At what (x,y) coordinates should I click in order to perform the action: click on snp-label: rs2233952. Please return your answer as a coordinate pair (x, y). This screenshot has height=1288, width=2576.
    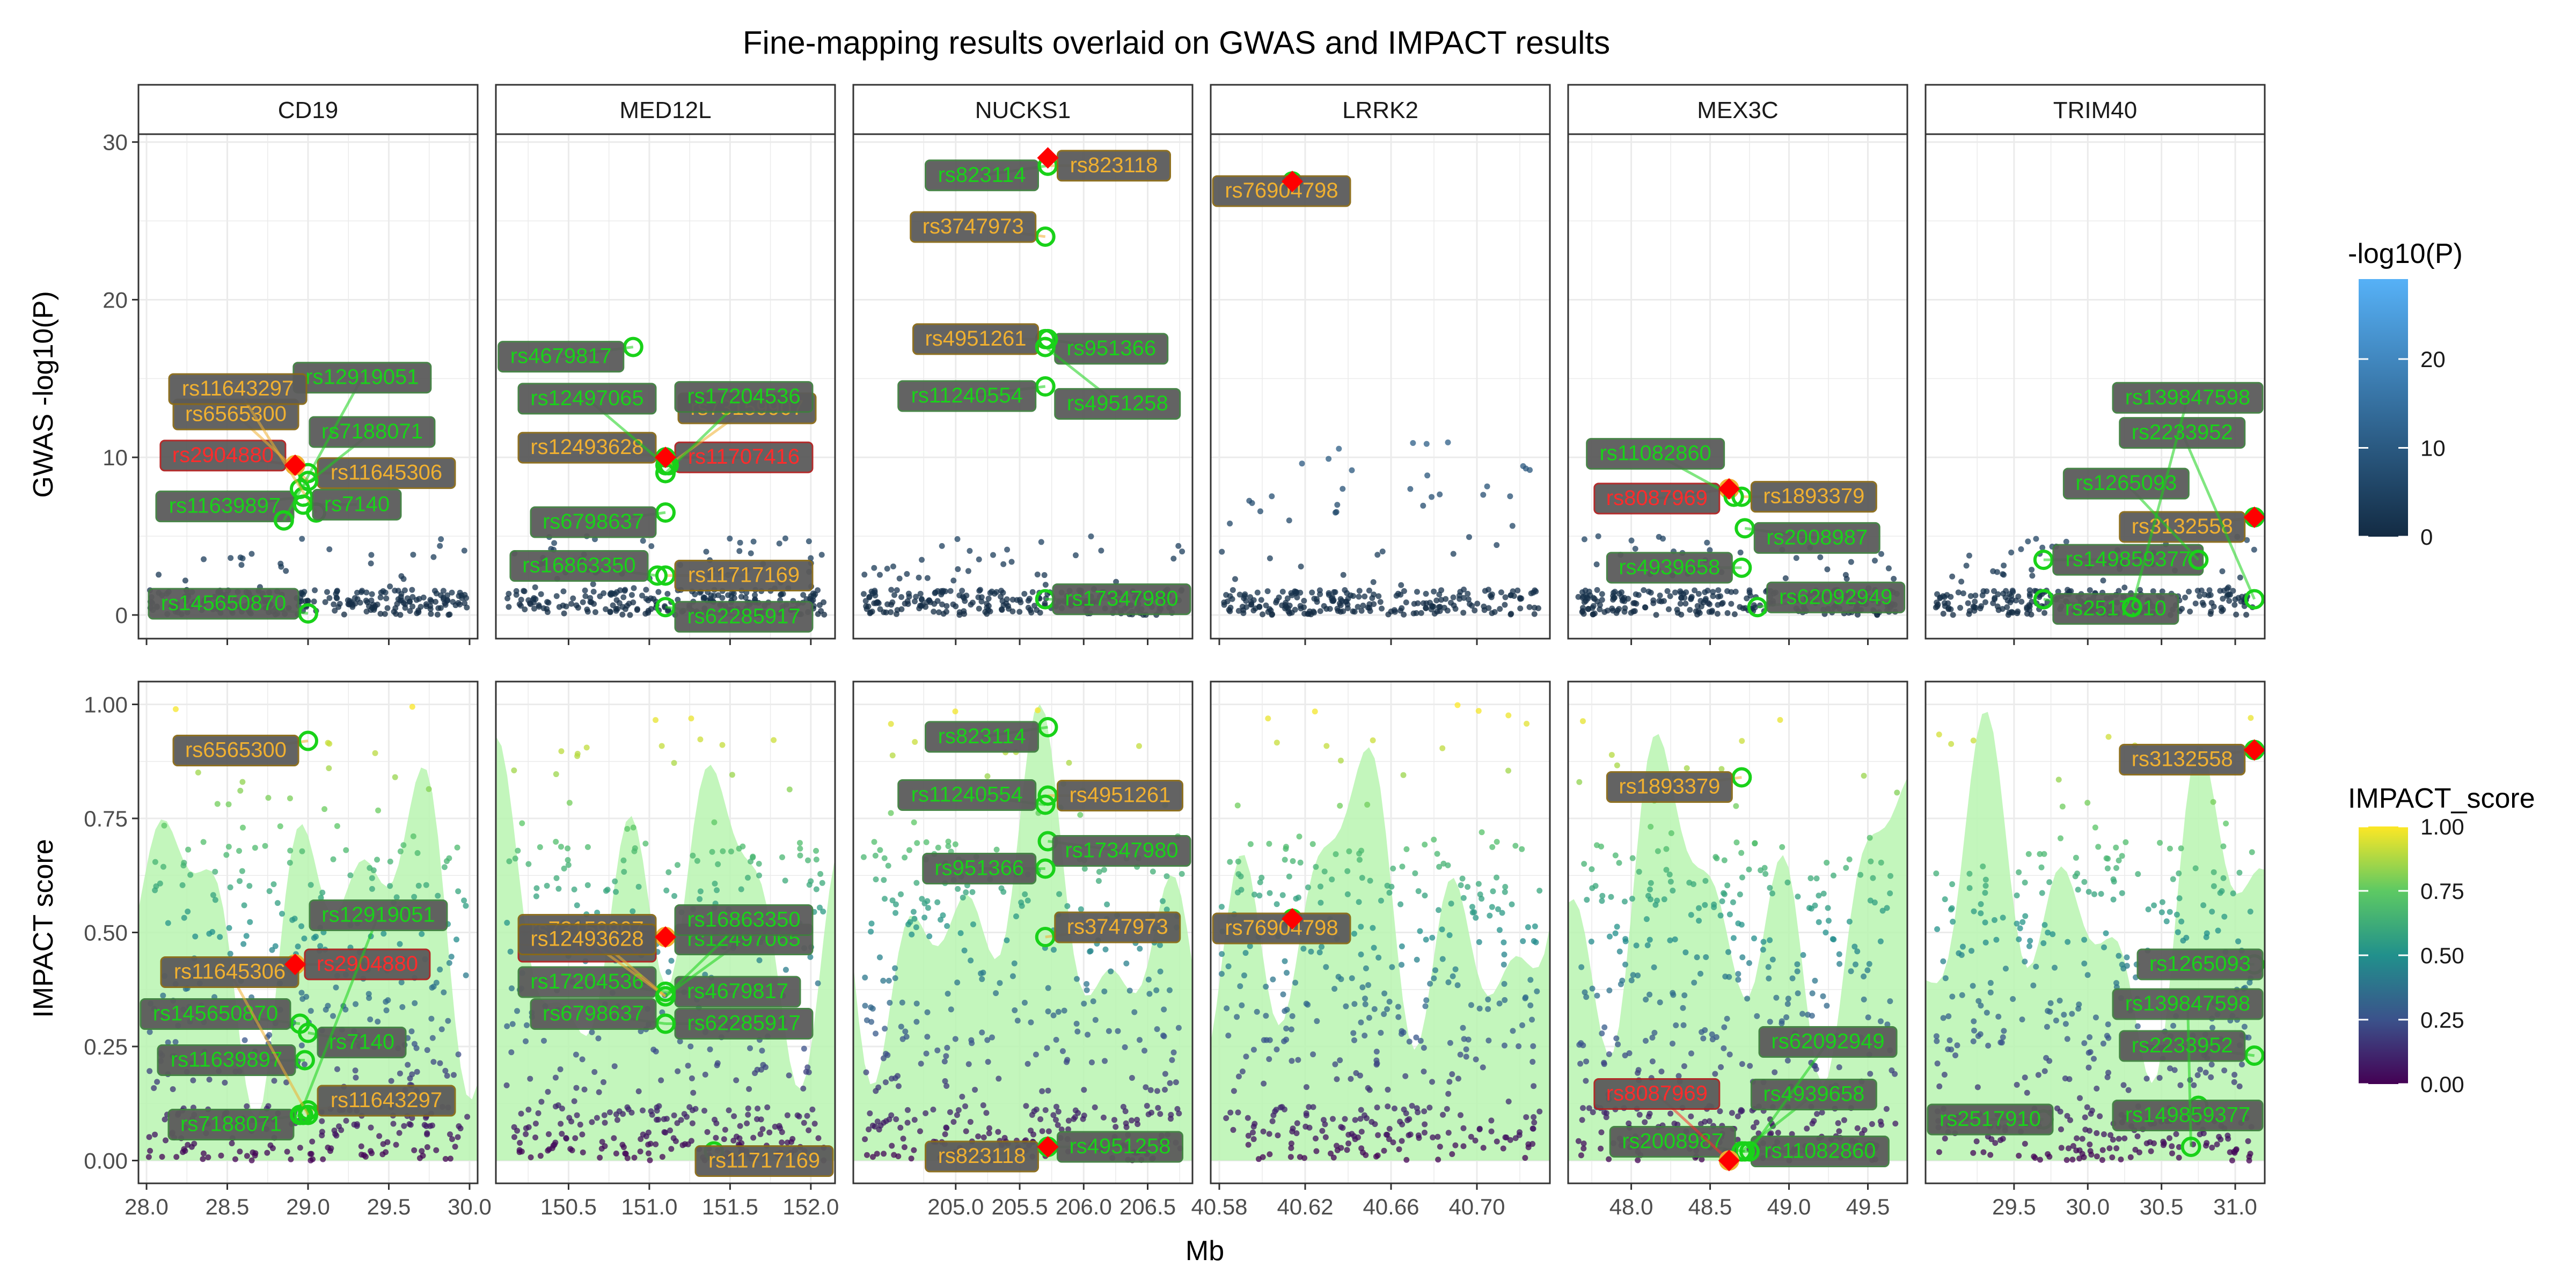
    Looking at the image, I should click on (2182, 432).